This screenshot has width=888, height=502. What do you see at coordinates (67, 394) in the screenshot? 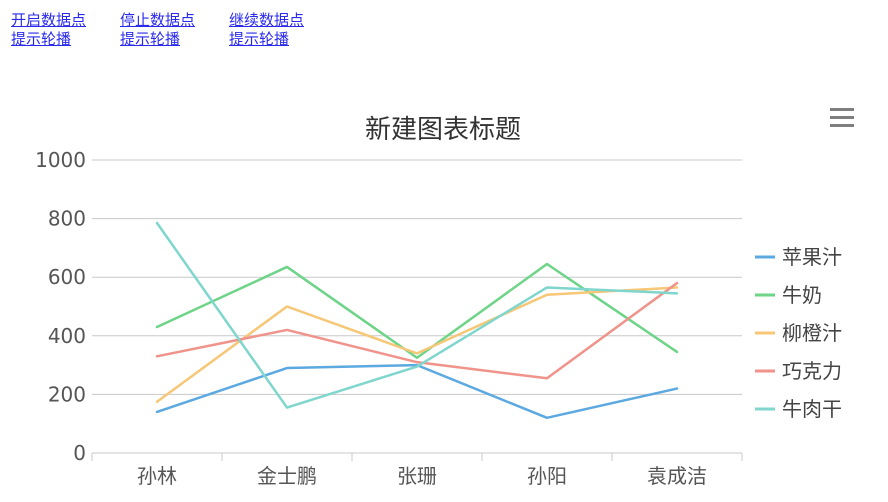
I see `y-tick-label: 200` at bounding box center [67, 394].